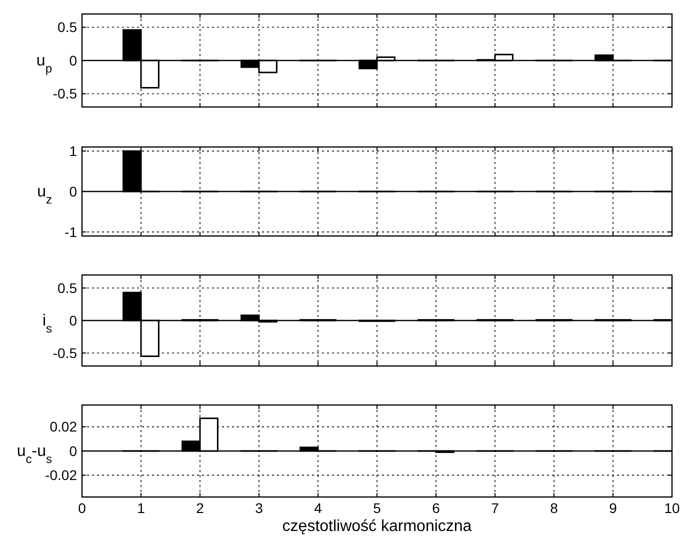 Image resolution: width=693 pixels, height=540 pixels. I want to click on y-tick-label: 1, so click(73, 150).